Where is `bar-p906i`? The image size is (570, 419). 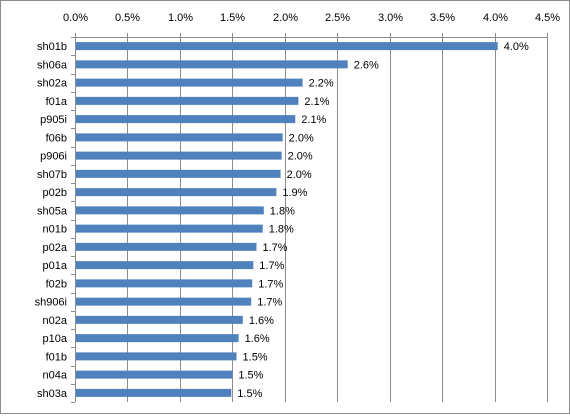 bar-p906i is located at coordinates (179, 155).